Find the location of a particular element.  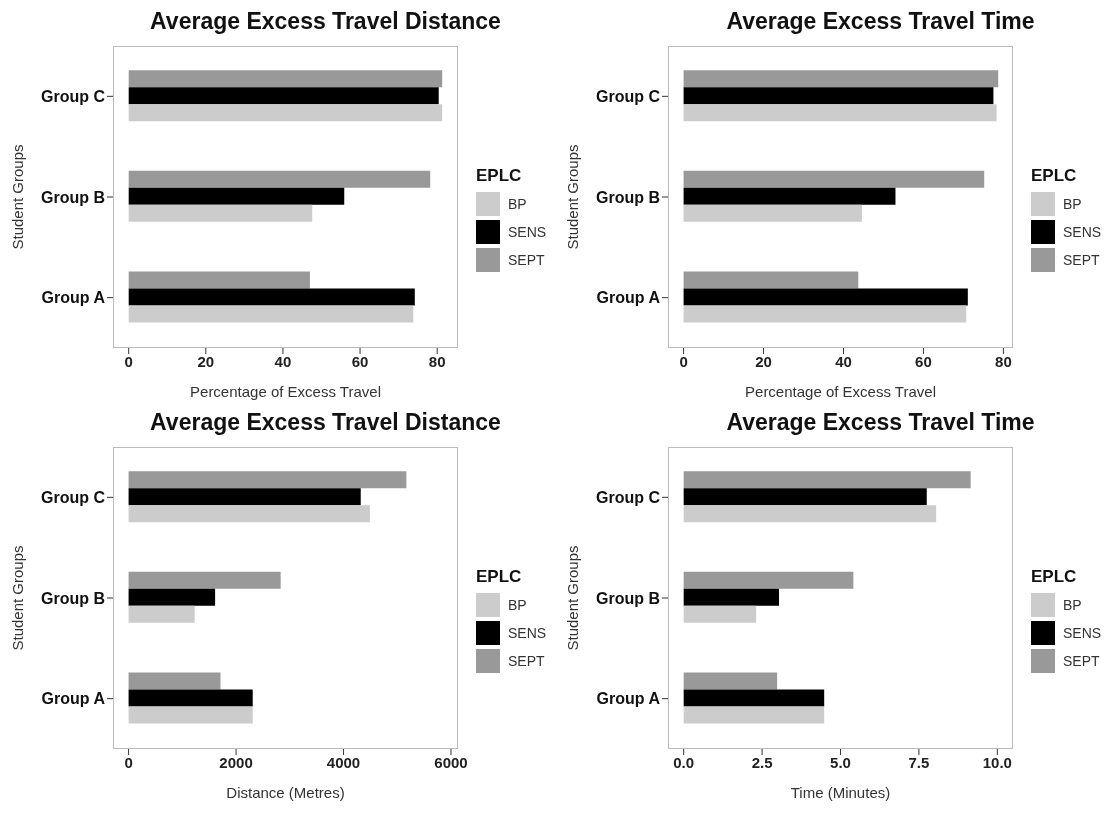

x-axis-title: Time (Minutes) is located at coordinates (840, 792).